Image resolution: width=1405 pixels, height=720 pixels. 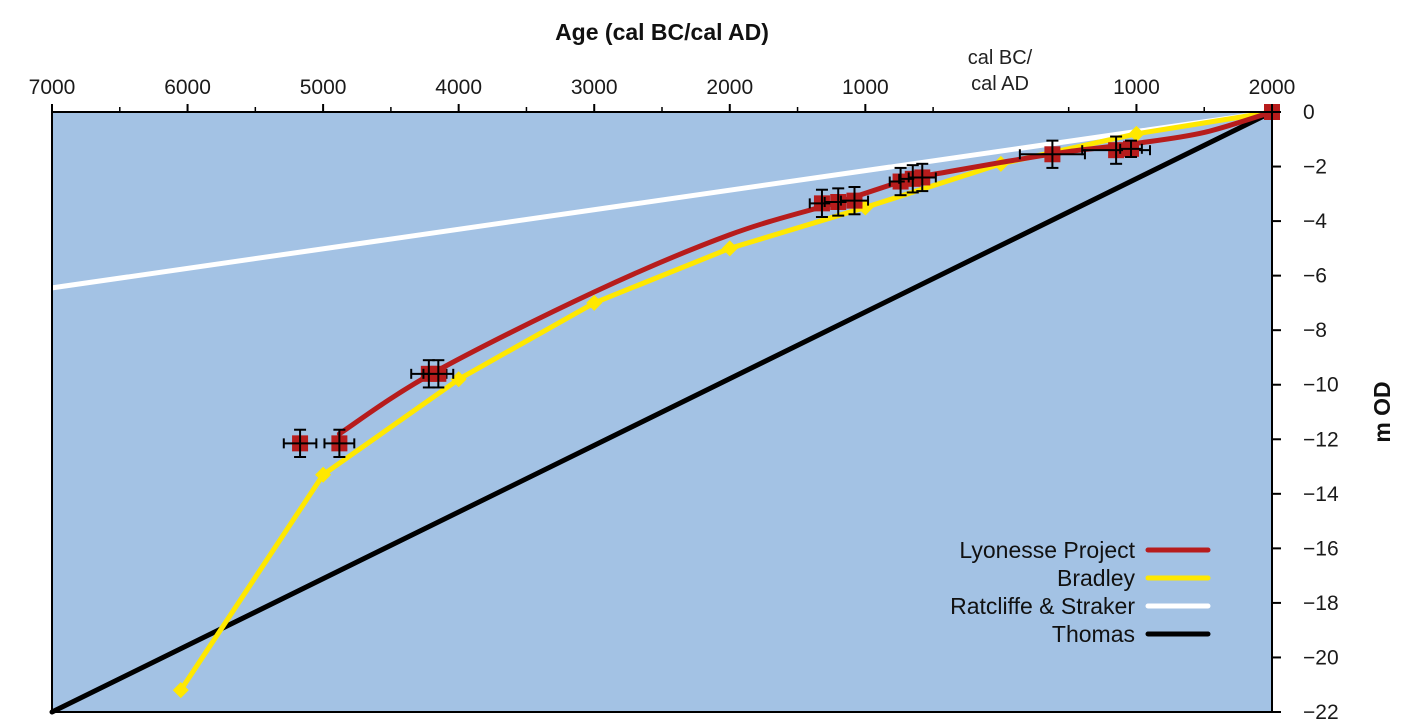 I want to click on legend-item-ratcliffe-straker: Ratcliffe & Straker, so click(x=1080, y=606).